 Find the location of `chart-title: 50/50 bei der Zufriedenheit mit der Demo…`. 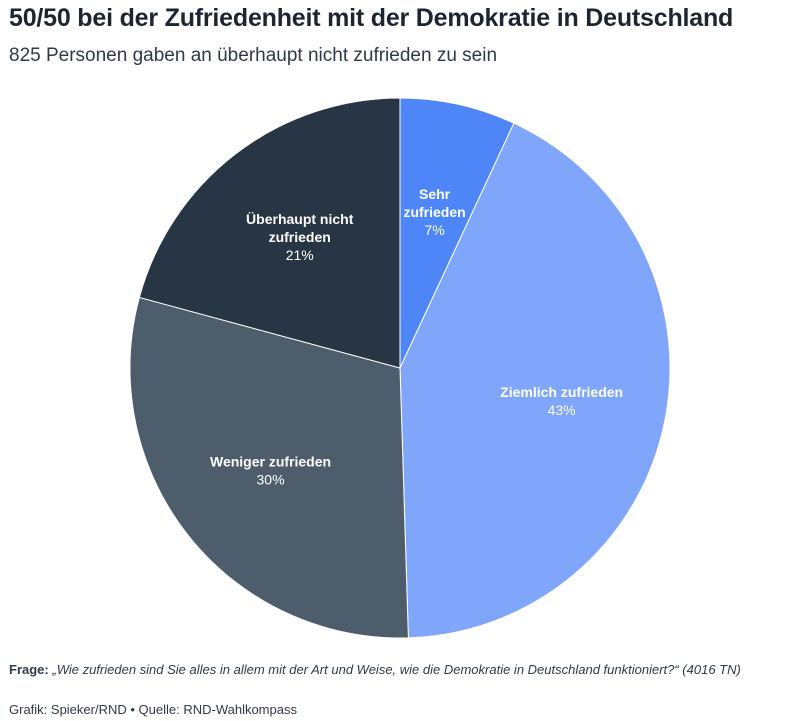

chart-title: 50/50 bei der Zufriedenheit mit der Demo… is located at coordinates (371, 18).